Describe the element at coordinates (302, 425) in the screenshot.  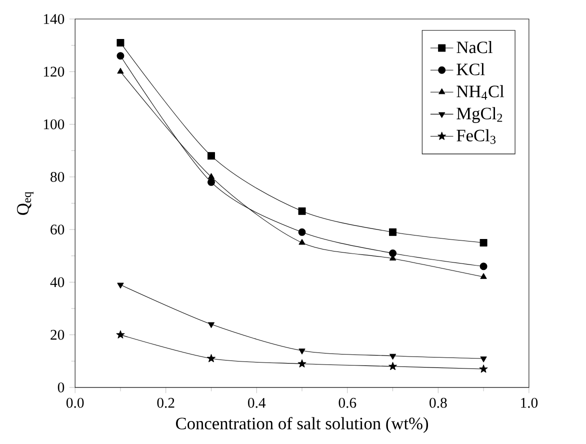
I see `x-axis-title: Concentration of salt solution (wt%)` at that location.